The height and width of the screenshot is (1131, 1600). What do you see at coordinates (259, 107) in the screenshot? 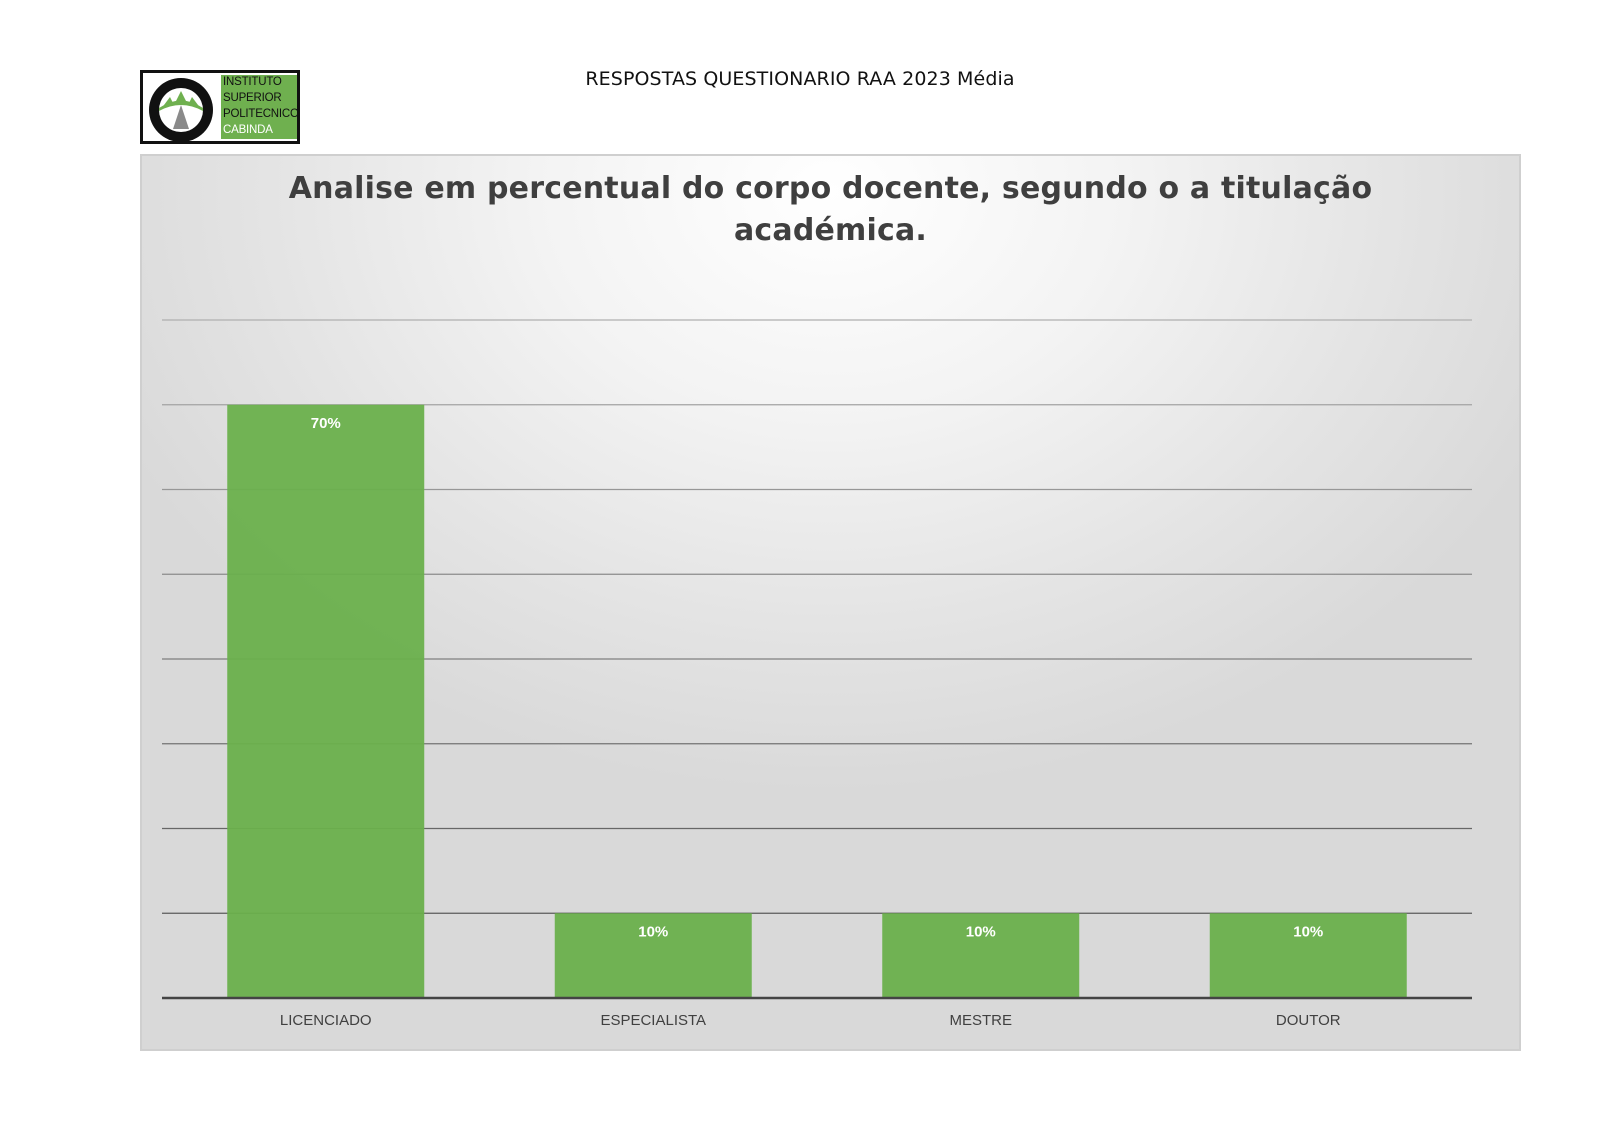
I see `logo-text-panel` at bounding box center [259, 107].